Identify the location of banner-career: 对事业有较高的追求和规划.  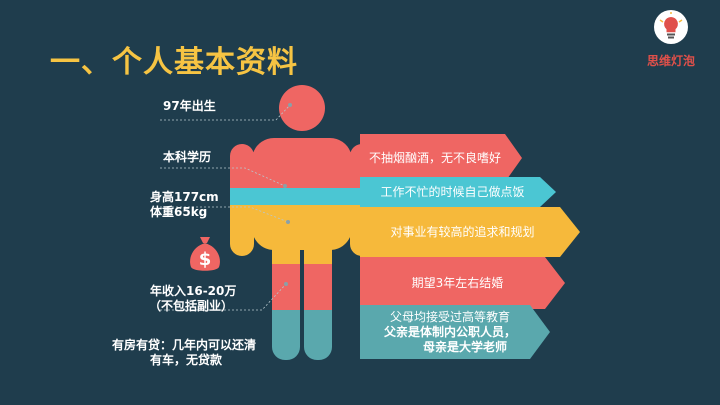
(462, 232).